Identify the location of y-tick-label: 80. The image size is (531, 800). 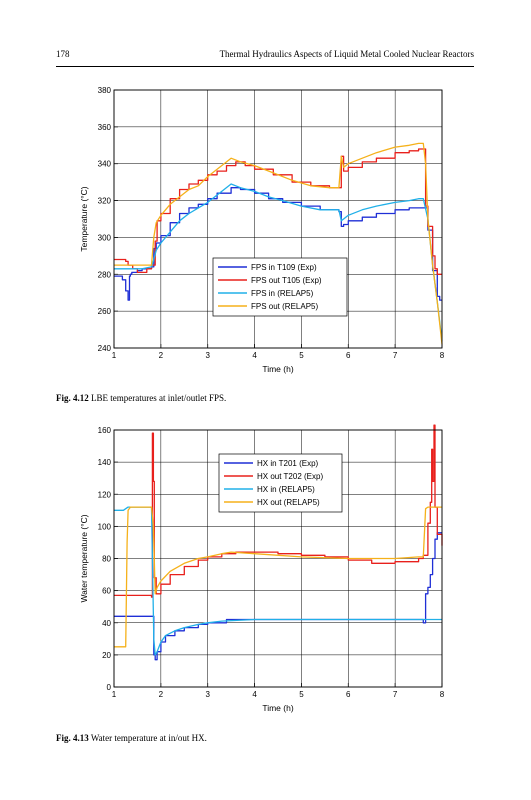
(106, 559).